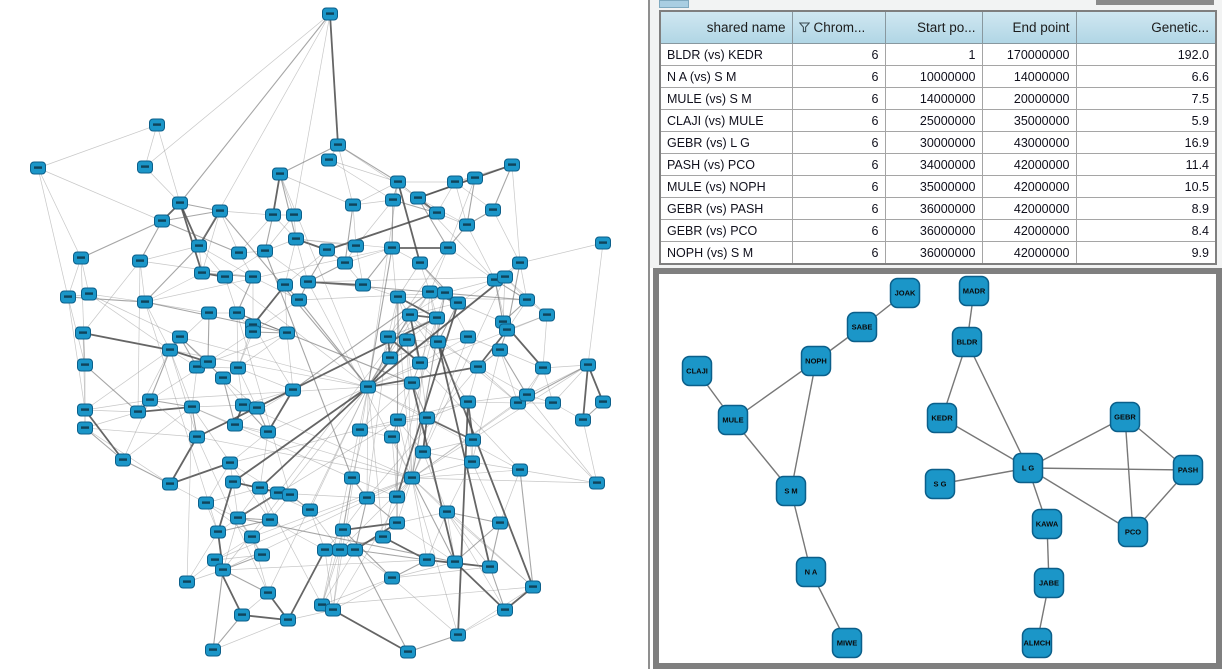 The width and height of the screenshot is (1222, 669). What do you see at coordinates (938, 76) in the screenshot?
I see `table-row: N A (vs) S M 6 10000000 14000000 6.6` at bounding box center [938, 76].